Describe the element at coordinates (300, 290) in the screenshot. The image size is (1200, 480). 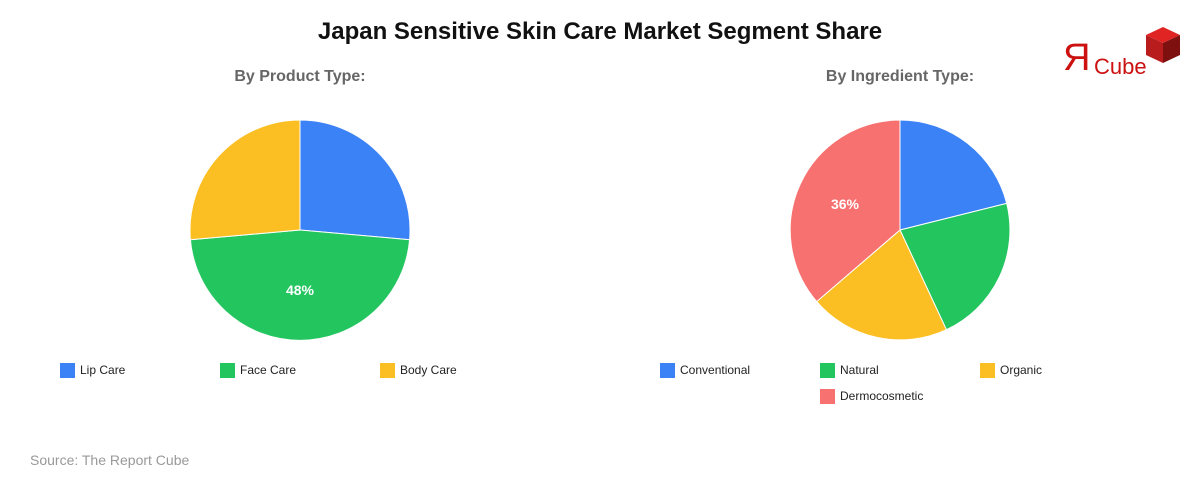
I see `face-care-percent-label: 48%` at that location.